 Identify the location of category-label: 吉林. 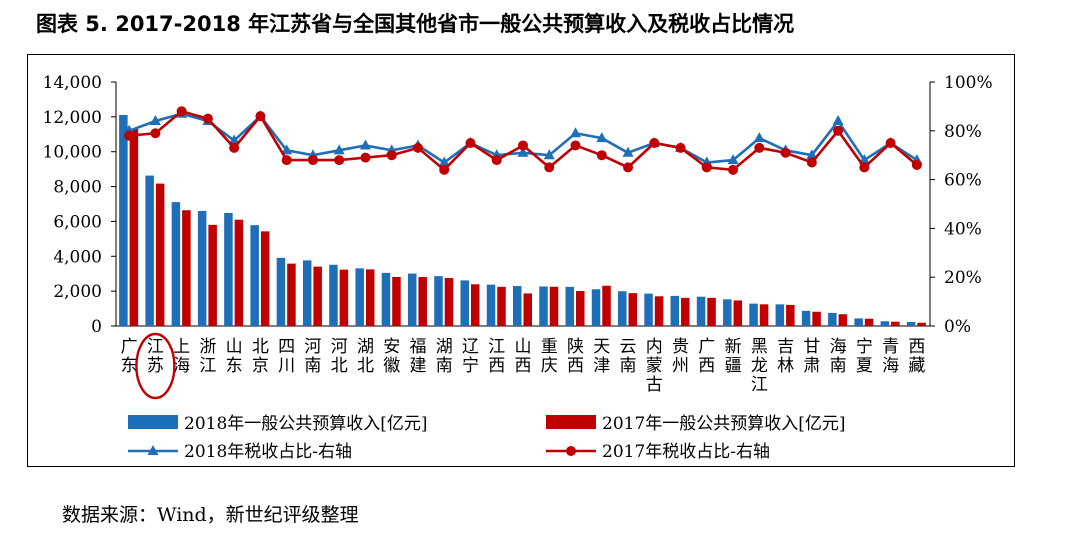
(785, 356).